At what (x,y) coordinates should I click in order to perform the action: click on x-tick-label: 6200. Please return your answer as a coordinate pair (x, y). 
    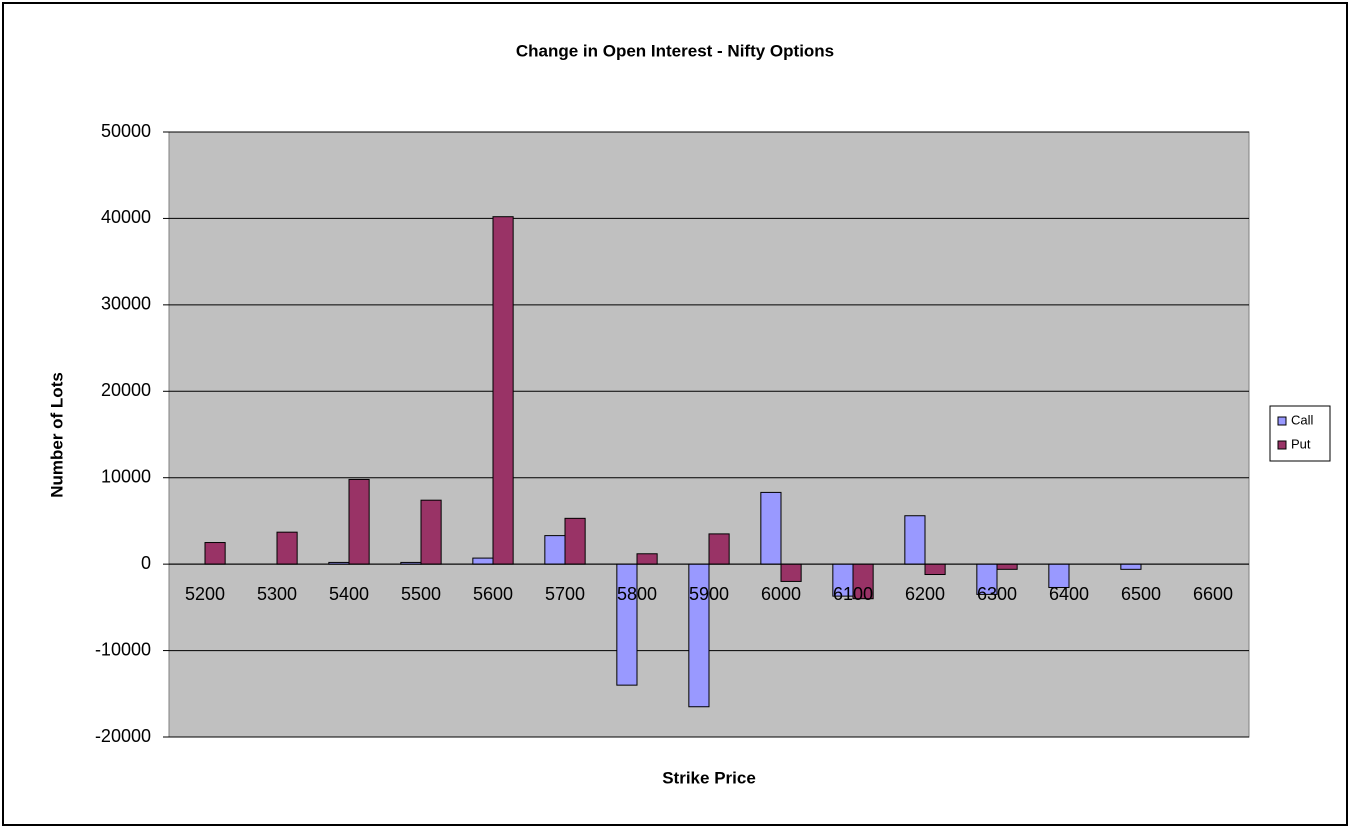
    Looking at the image, I should click on (925, 594).